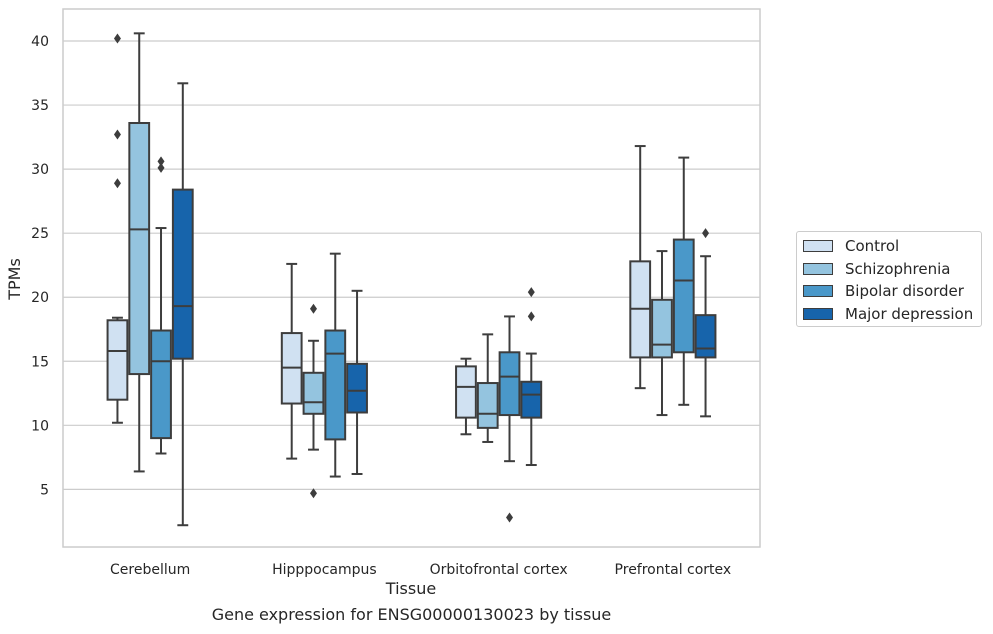 The height and width of the screenshot is (634, 993). I want to click on x-tick-label: Prefrontal cortex, so click(673, 570).